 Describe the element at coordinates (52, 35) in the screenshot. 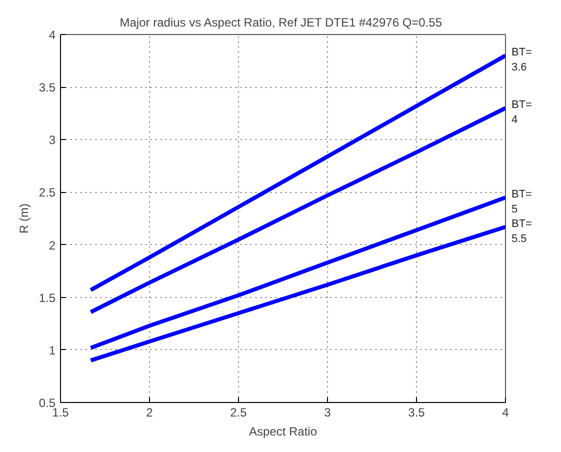

I see `y-tick-label: 4` at that location.